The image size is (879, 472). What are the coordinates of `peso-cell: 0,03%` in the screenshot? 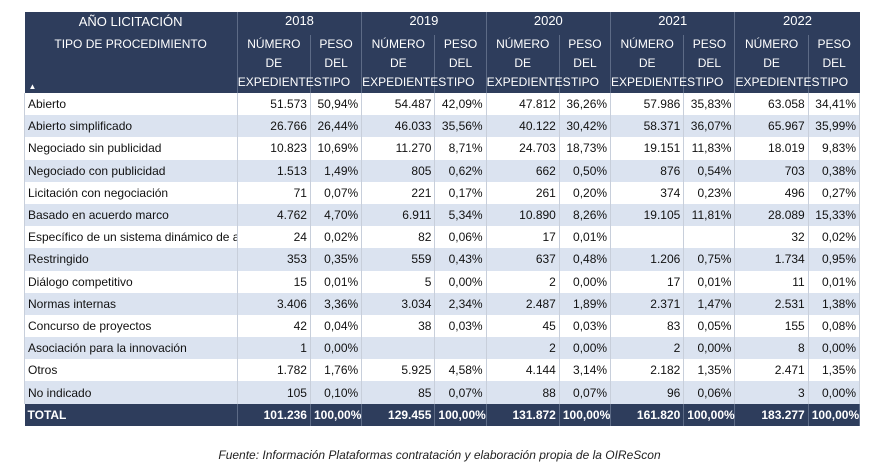 It's located at (585, 326).